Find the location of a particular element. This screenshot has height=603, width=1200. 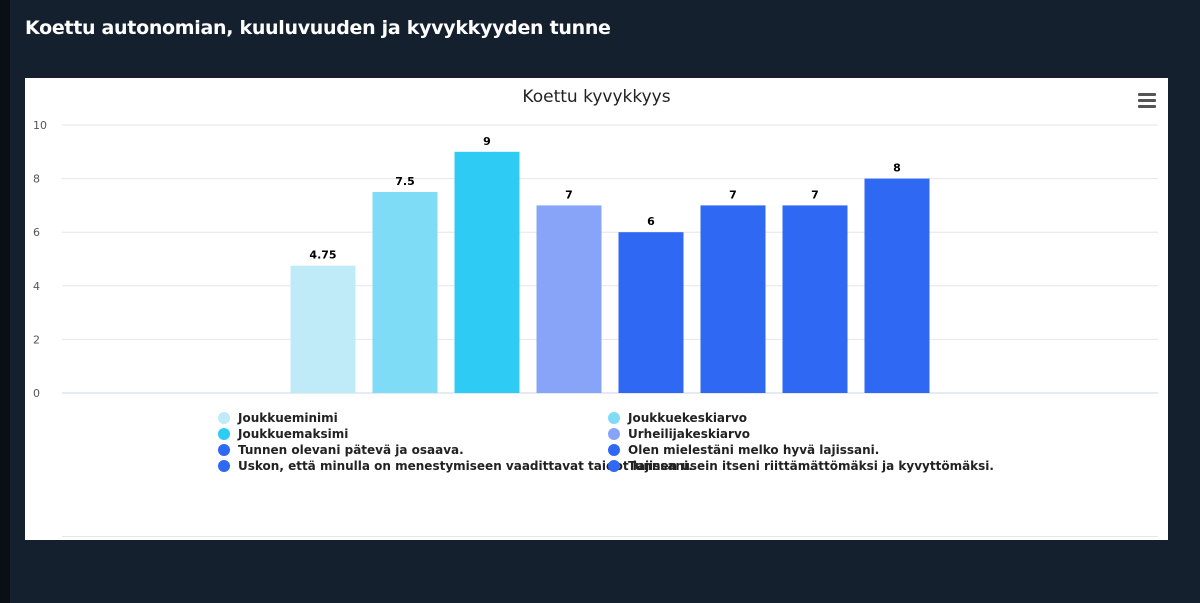

legend-label: Joukkuekeskiarvo is located at coordinates (688, 417).